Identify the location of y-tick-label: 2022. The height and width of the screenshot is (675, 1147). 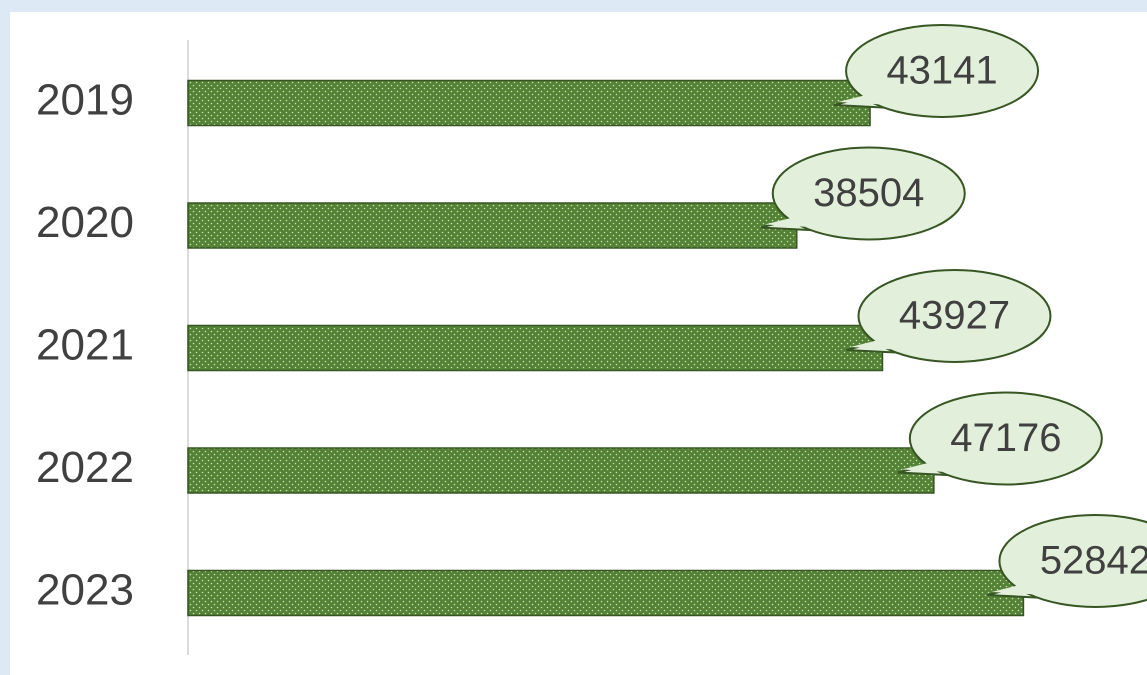
(85, 467).